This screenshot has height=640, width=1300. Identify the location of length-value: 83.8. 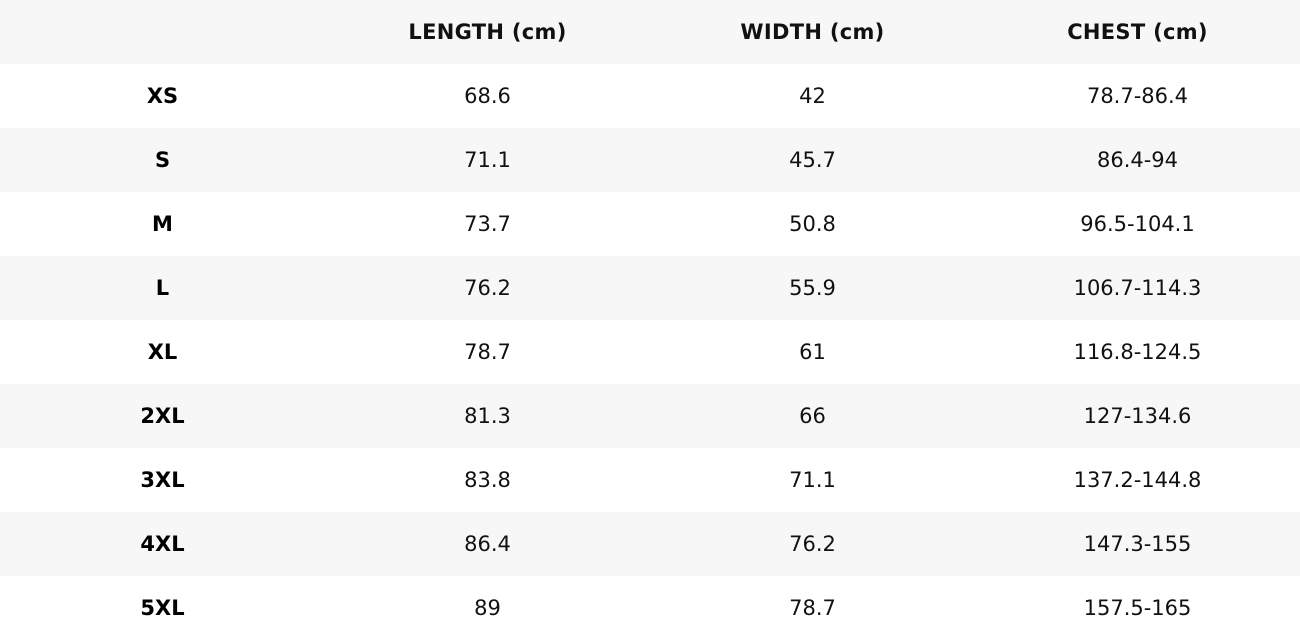
(487, 480).